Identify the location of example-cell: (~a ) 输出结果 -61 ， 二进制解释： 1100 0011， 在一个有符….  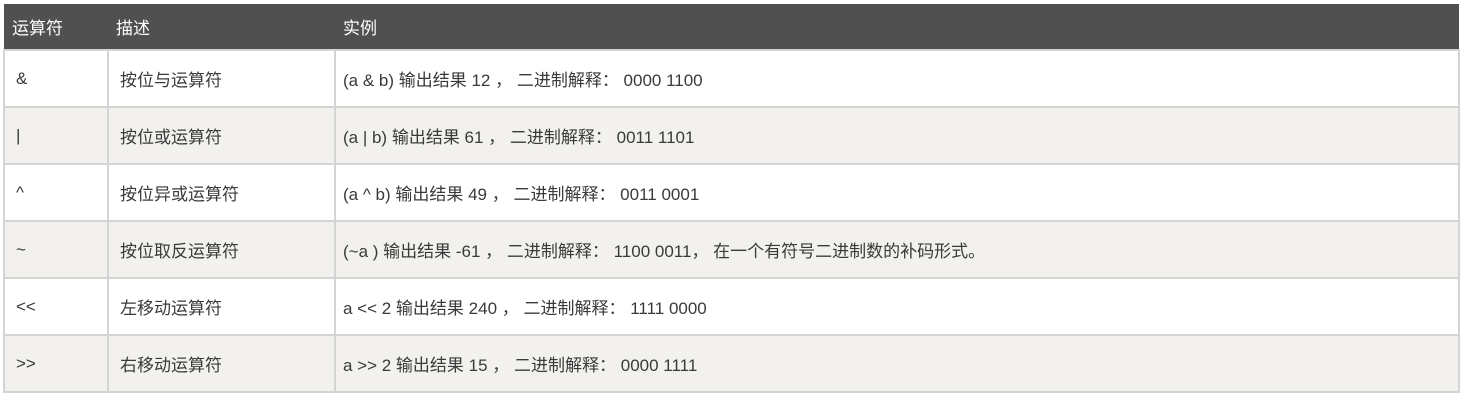
(897, 249).